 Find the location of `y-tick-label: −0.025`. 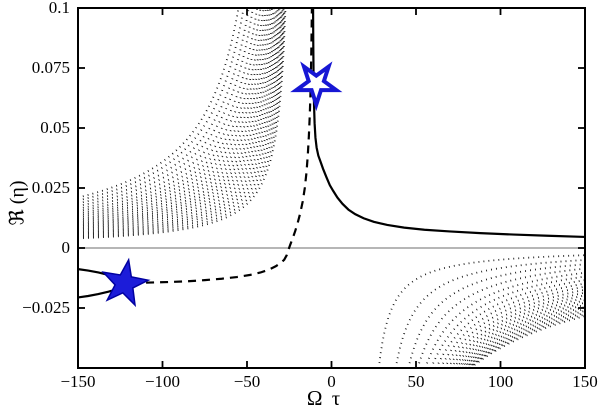

y-tick-label: −0.025 is located at coordinates (46, 307).